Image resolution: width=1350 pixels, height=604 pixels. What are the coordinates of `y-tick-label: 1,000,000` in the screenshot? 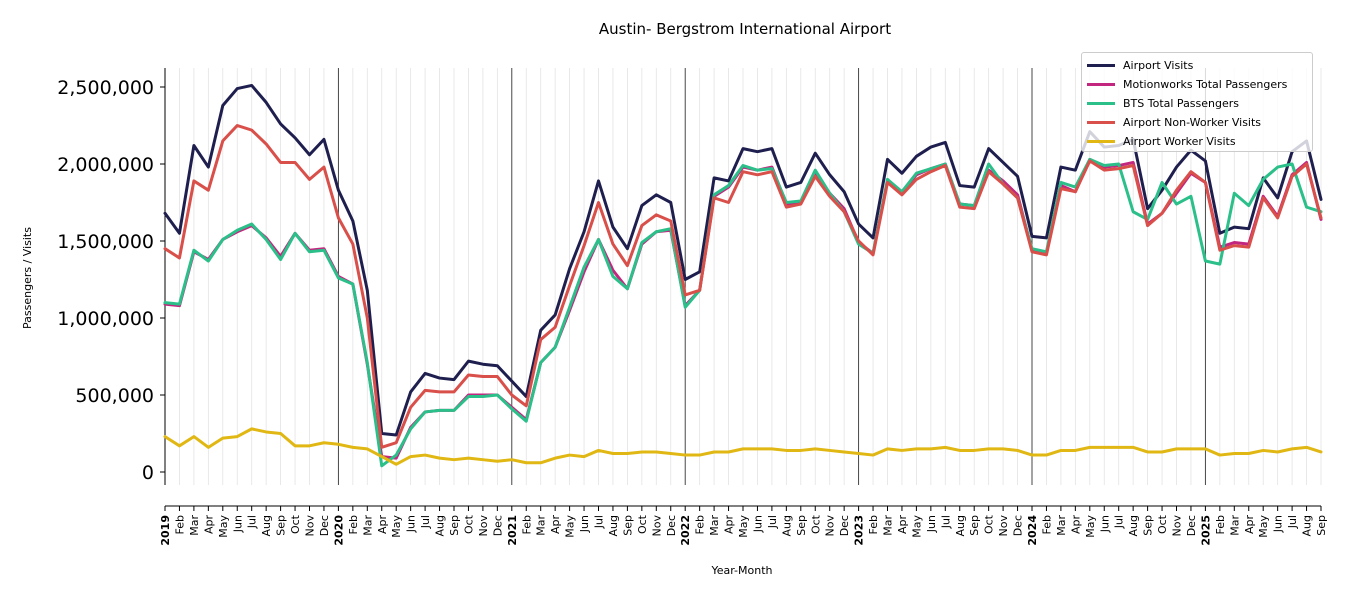 It's located at (105, 319).